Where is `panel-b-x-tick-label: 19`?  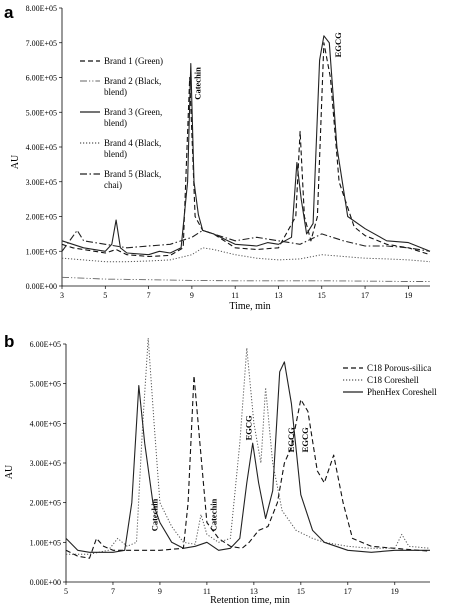
panel-b-x-tick-label: 19 is located at coordinates (395, 591).